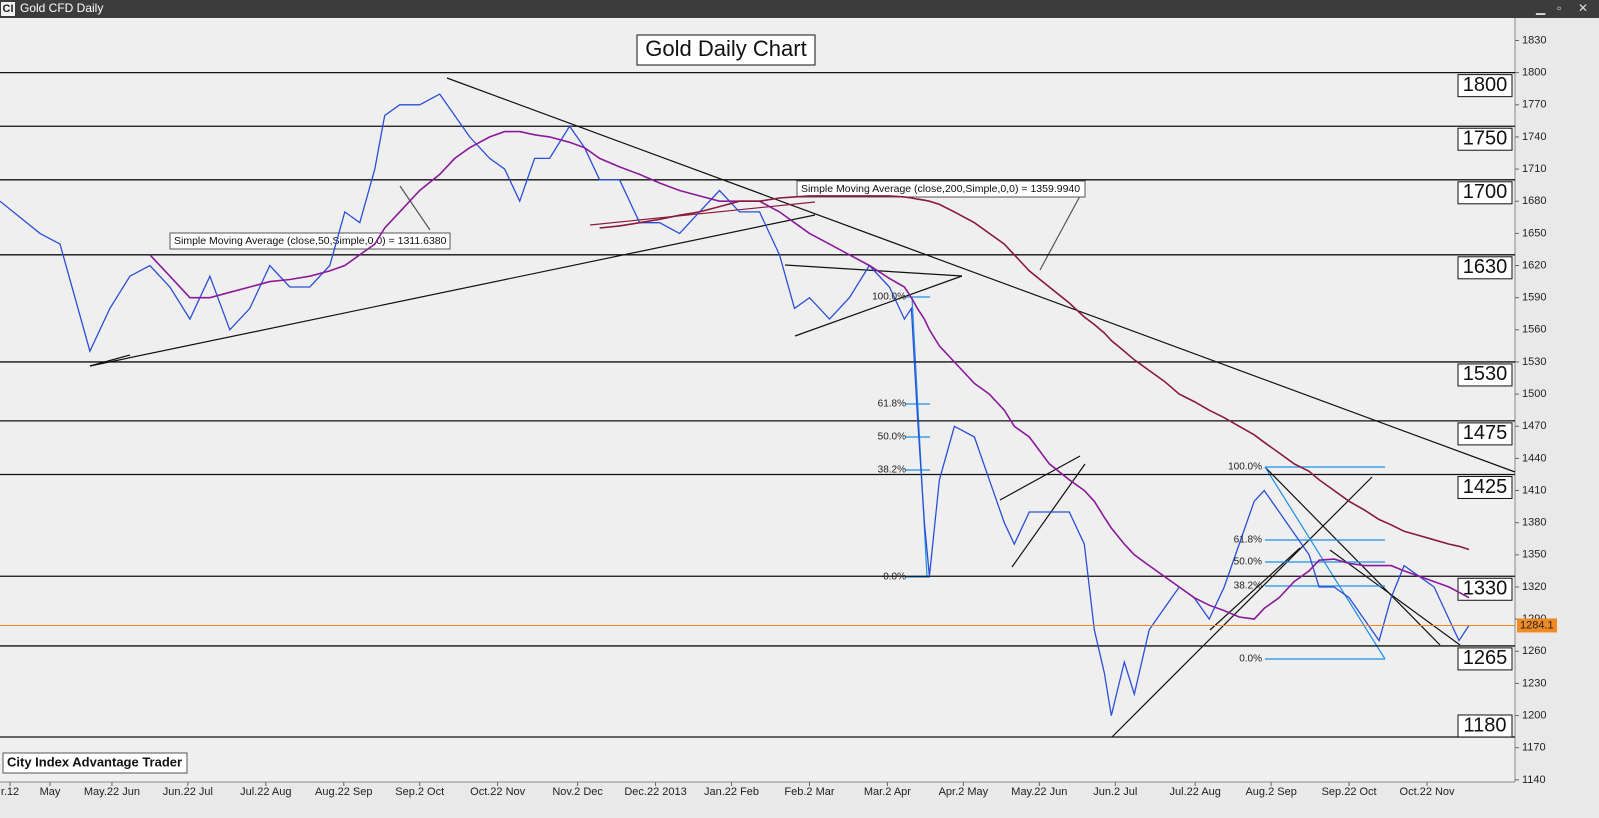  What do you see at coordinates (1540, 8) in the screenshot?
I see `minimize-button: ▁` at bounding box center [1540, 8].